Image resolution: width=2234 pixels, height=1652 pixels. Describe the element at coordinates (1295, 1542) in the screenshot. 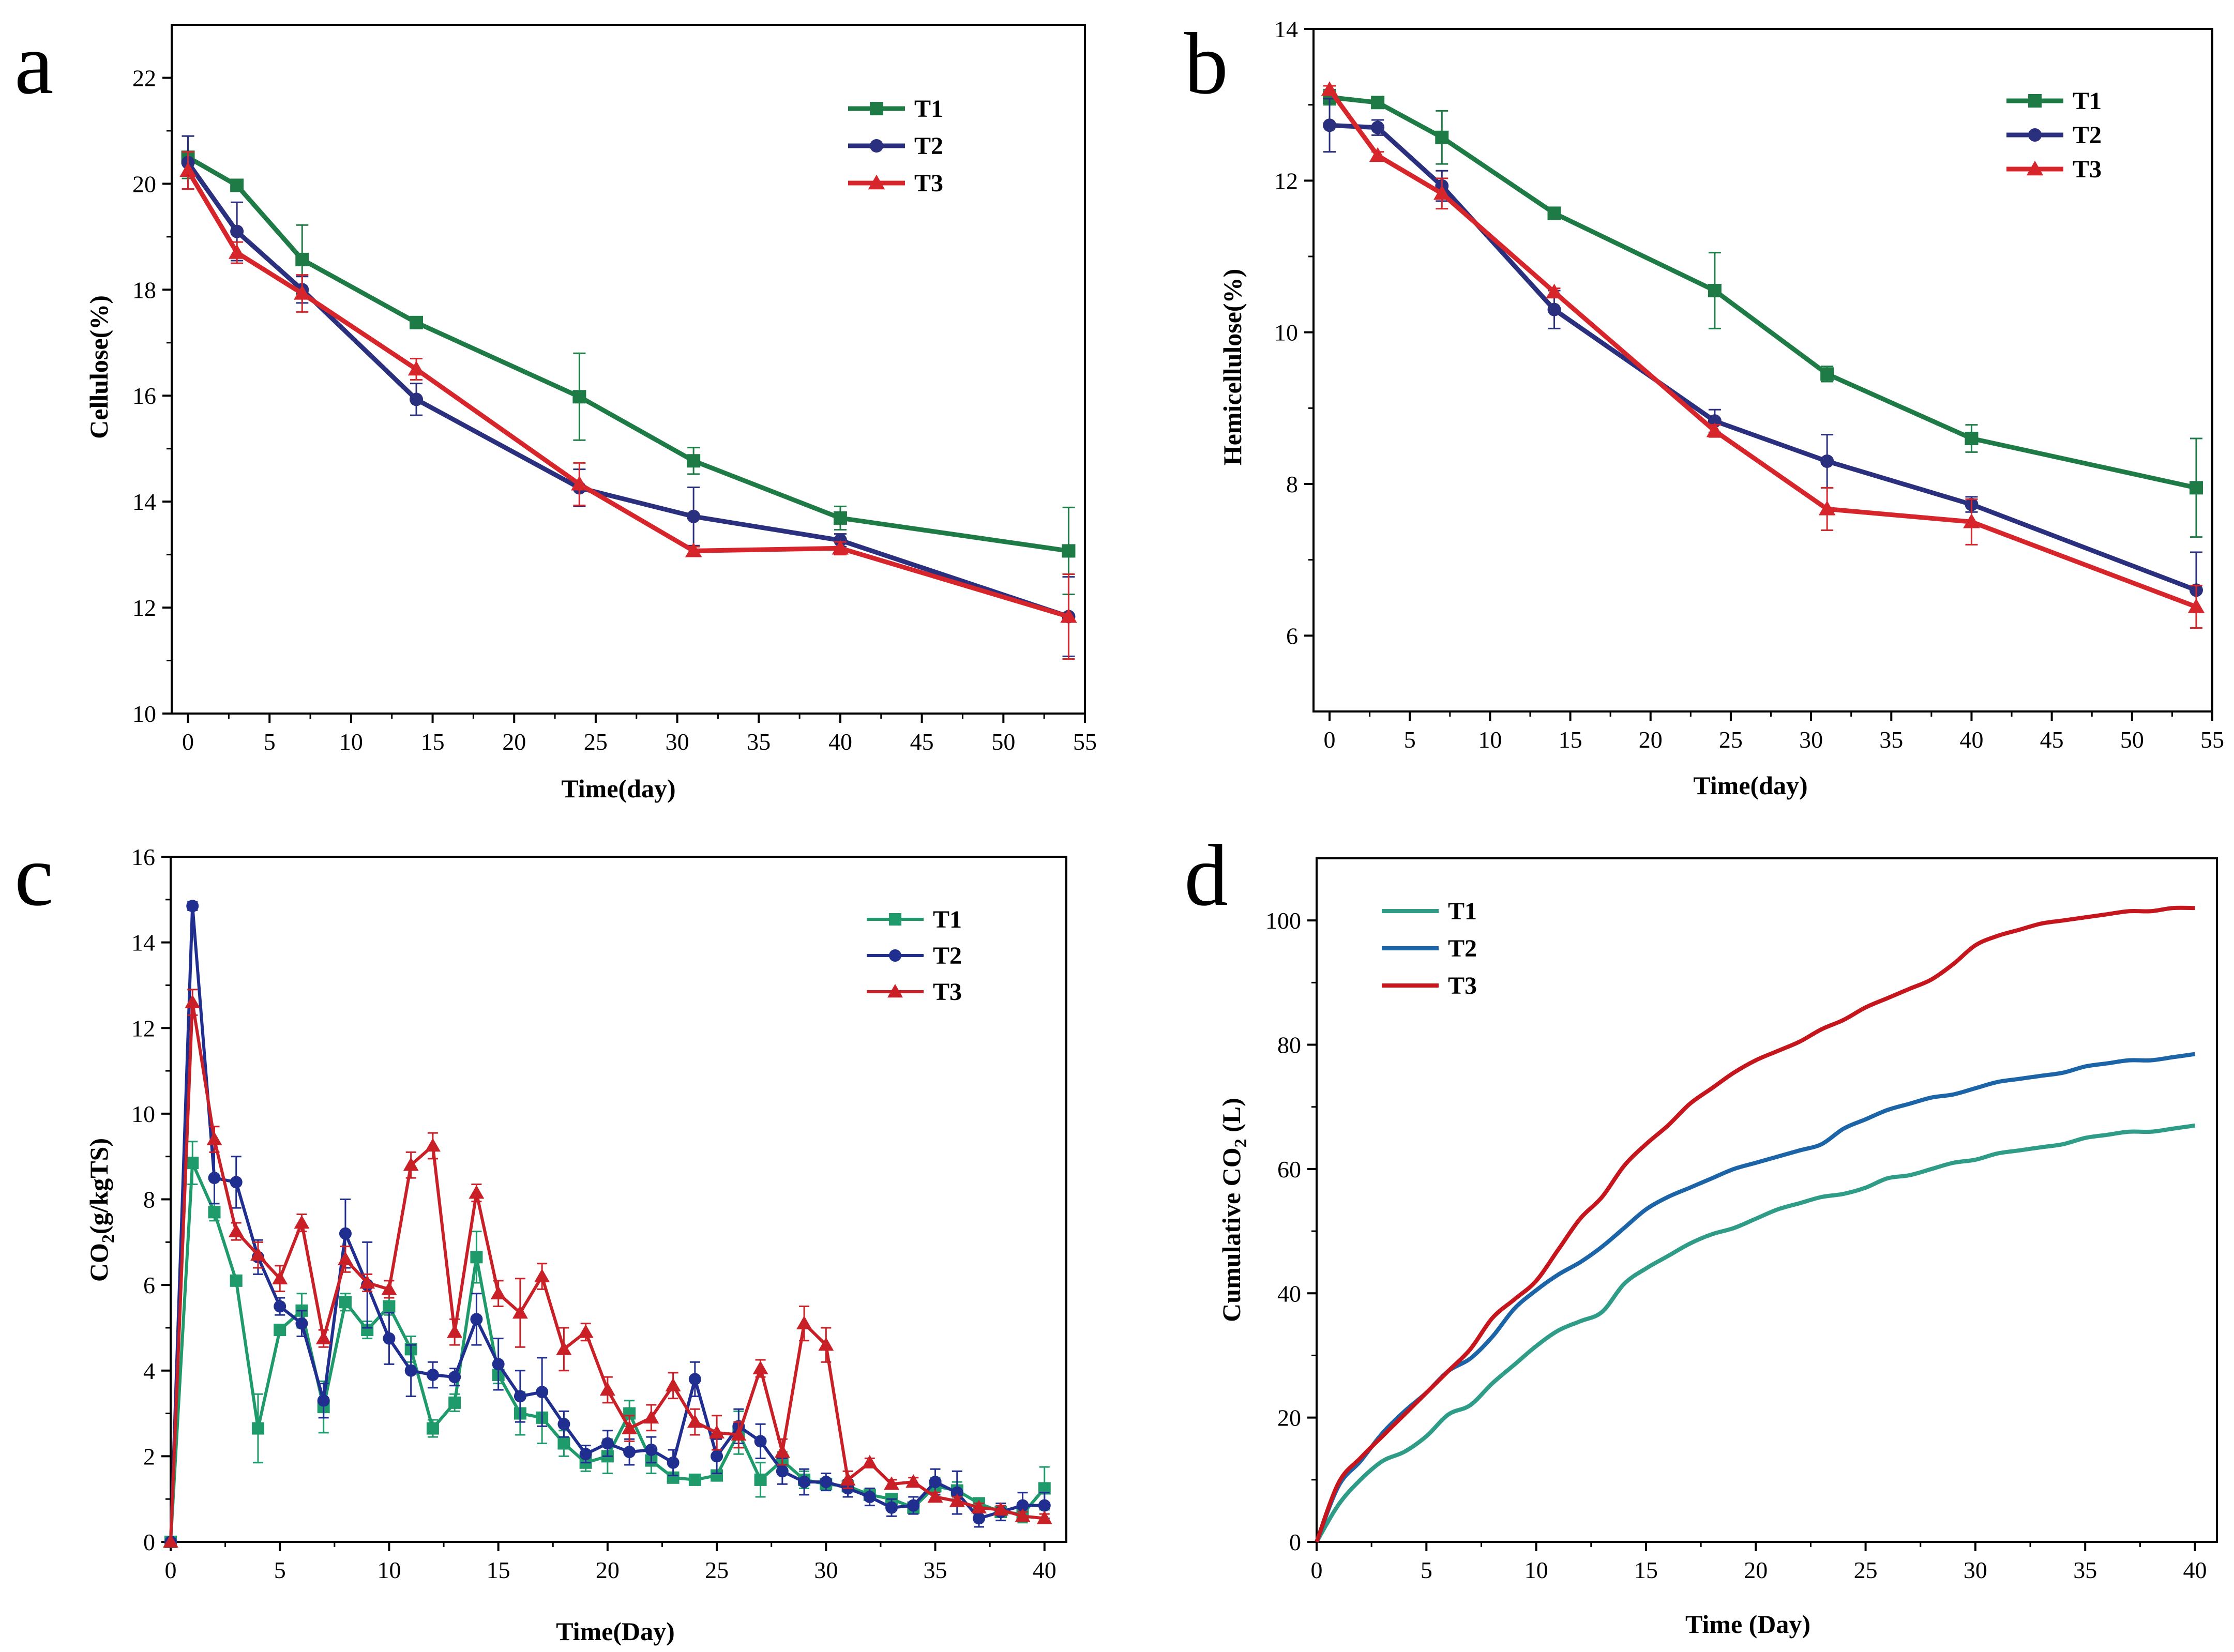

I see `y-tick-label: 0` at that location.